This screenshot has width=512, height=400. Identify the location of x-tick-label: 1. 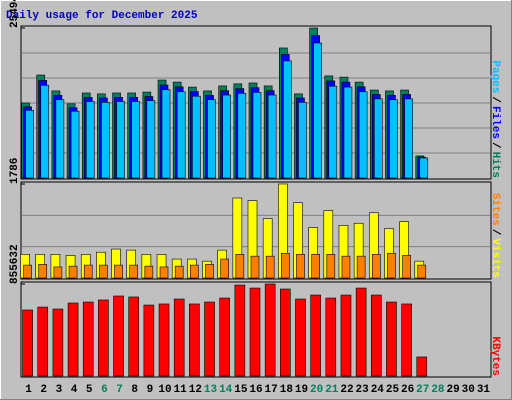
(28, 390).